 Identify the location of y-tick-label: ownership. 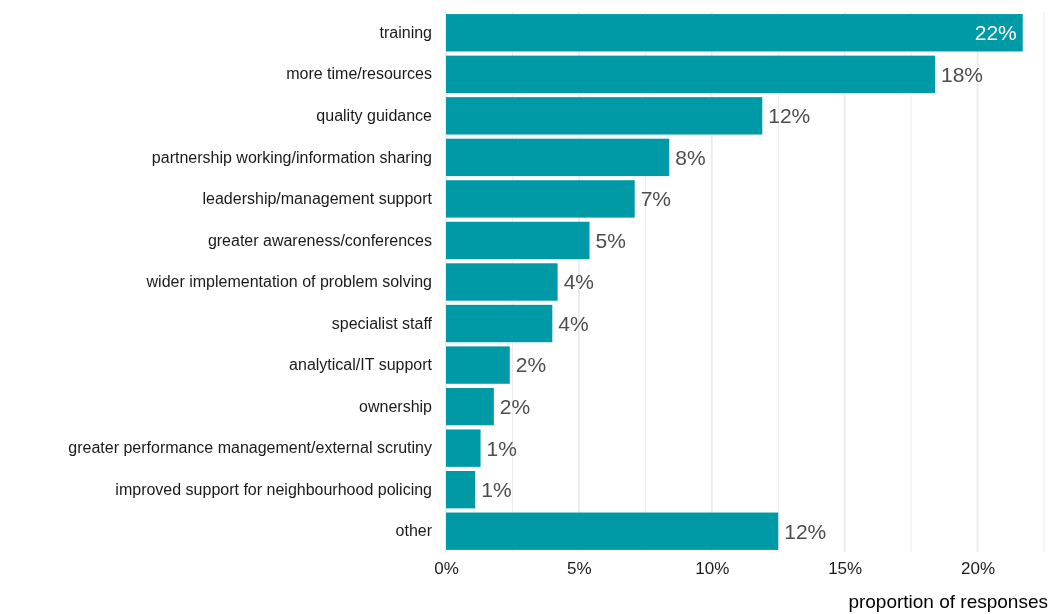
(396, 406).